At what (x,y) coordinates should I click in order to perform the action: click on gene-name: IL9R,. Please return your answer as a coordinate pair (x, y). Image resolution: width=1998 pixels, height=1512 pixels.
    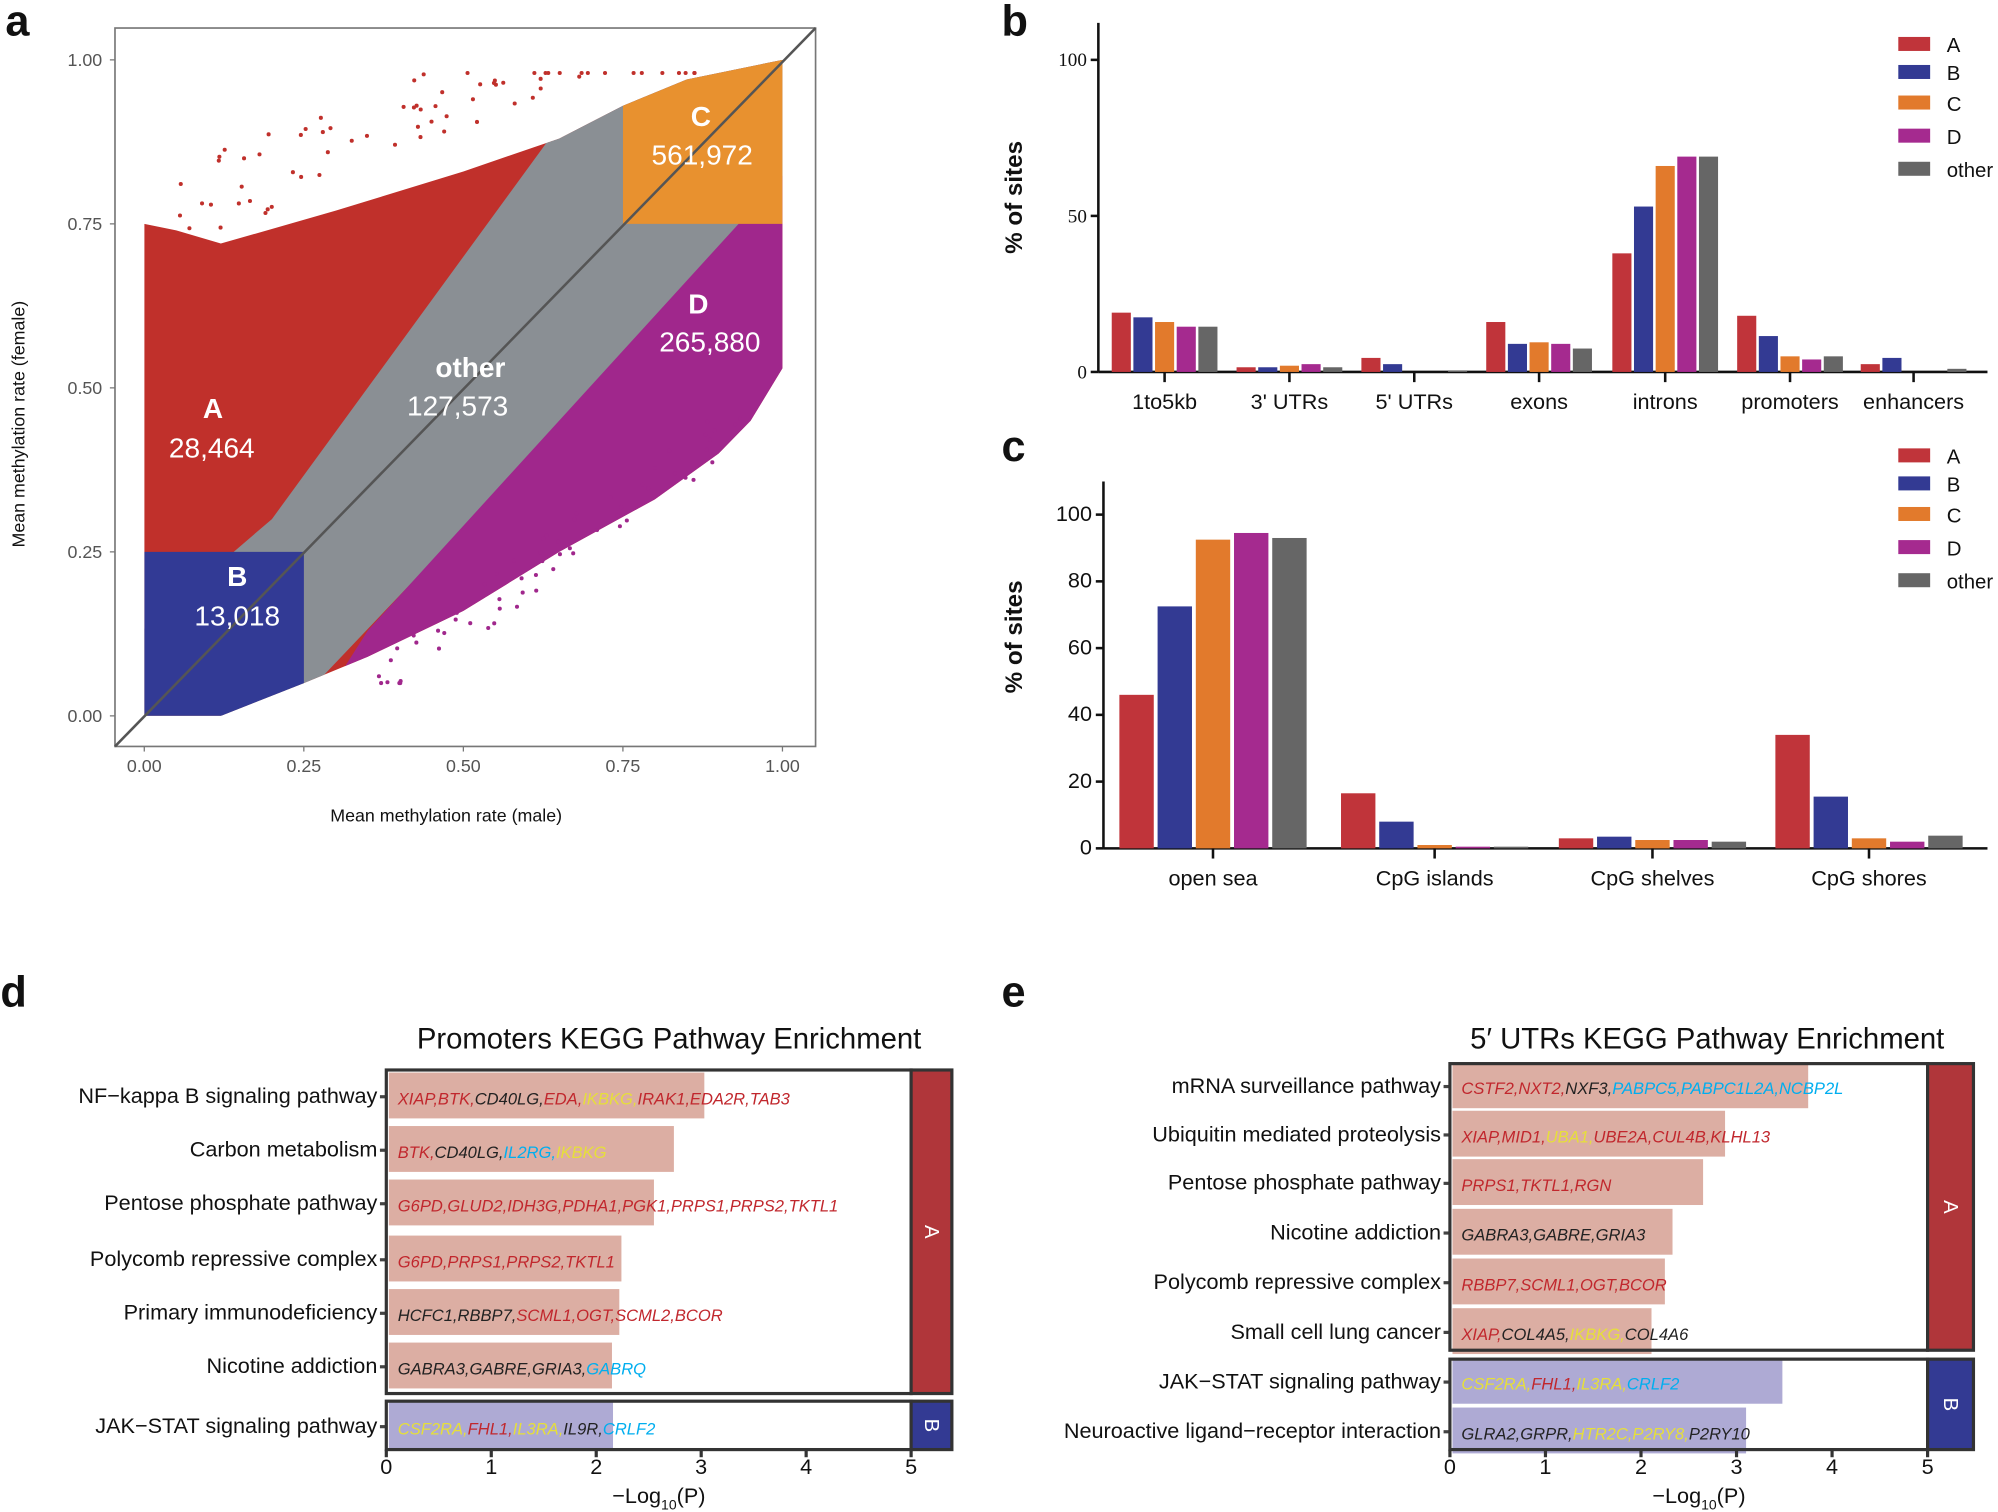
    Looking at the image, I should click on (583, 1428).